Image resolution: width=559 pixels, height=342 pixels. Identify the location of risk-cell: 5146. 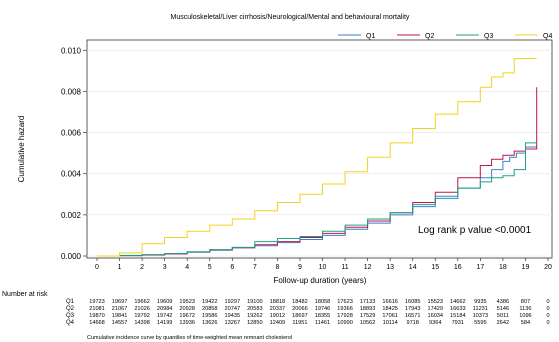
(503, 309).